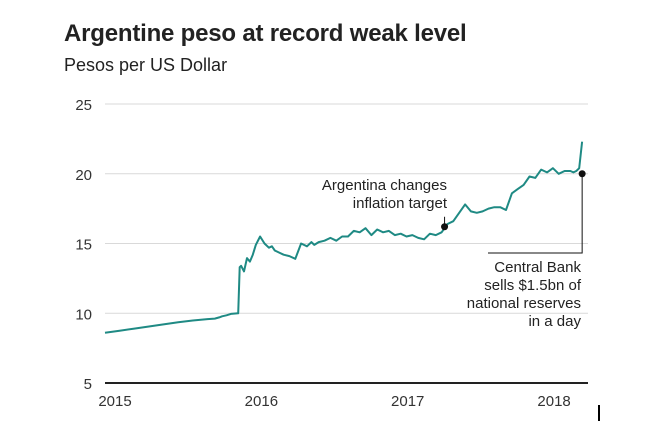 Image resolution: width=655 pixels, height=447 pixels. I want to click on annotation-central-bank-line-2: sells $1.5bn of, so click(533, 285).